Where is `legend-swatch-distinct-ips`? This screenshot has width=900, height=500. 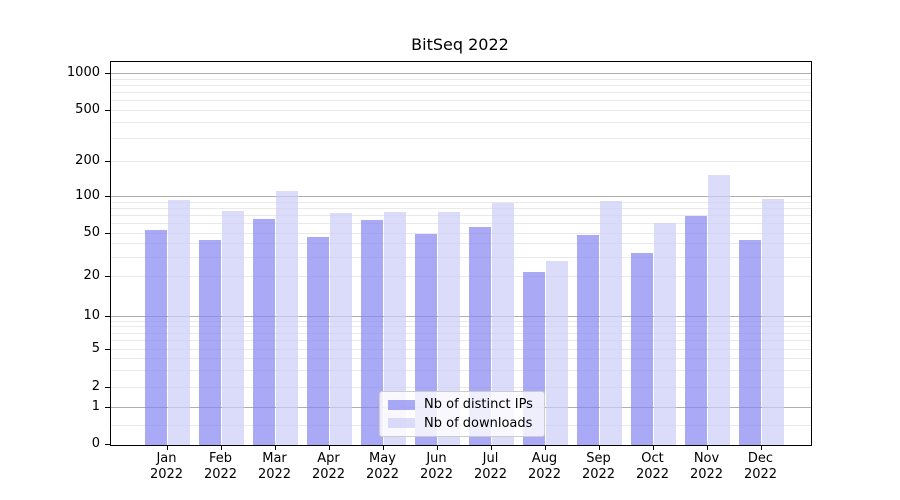 legend-swatch-distinct-ips is located at coordinates (401, 404).